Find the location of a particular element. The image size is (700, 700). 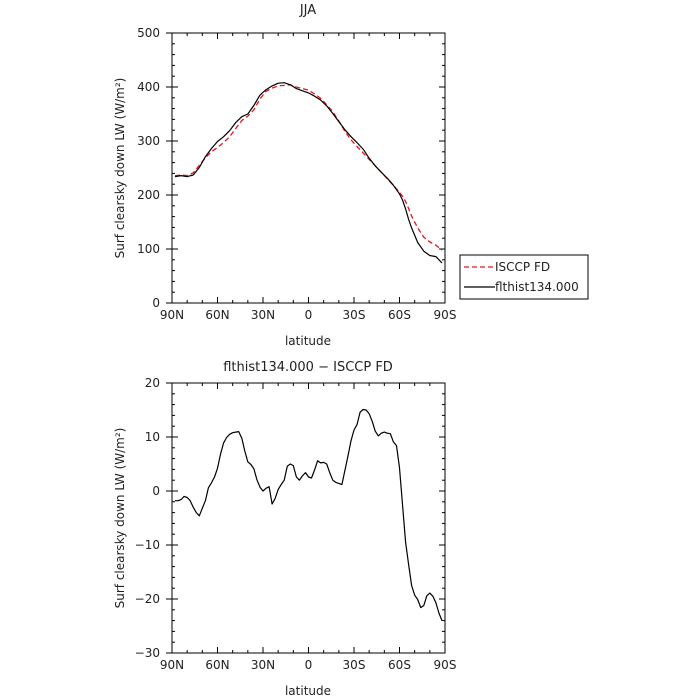

y-tick-label: 20 is located at coordinates (152, 383).